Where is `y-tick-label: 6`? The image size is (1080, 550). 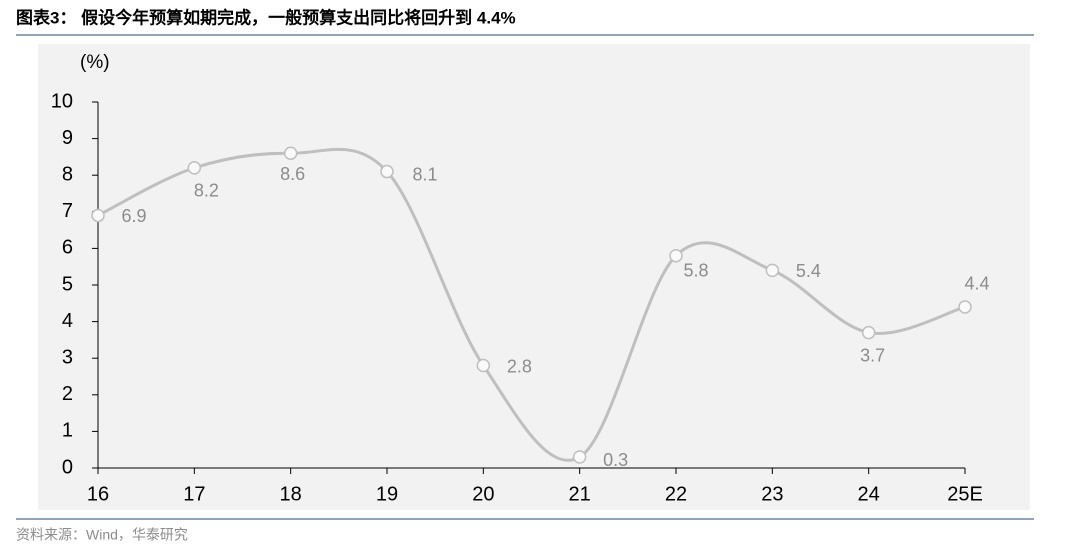
y-tick-label: 6 is located at coordinates (67, 248).